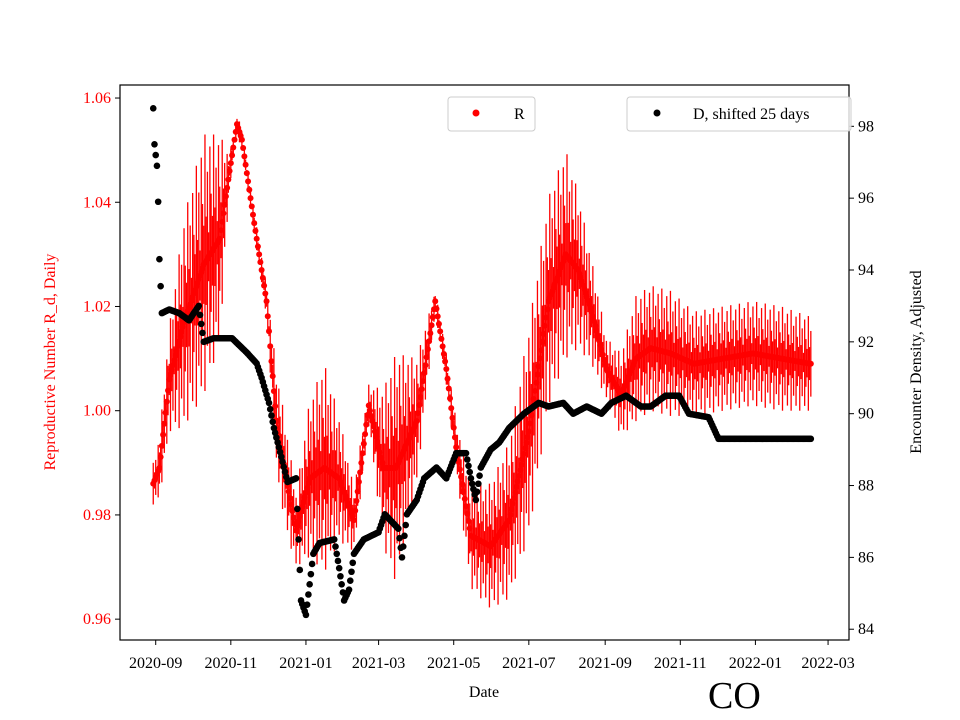  What do you see at coordinates (861, 378) in the screenshot?
I see `right-y-axis: 84 86 88 90 92 94 96 98` at bounding box center [861, 378].